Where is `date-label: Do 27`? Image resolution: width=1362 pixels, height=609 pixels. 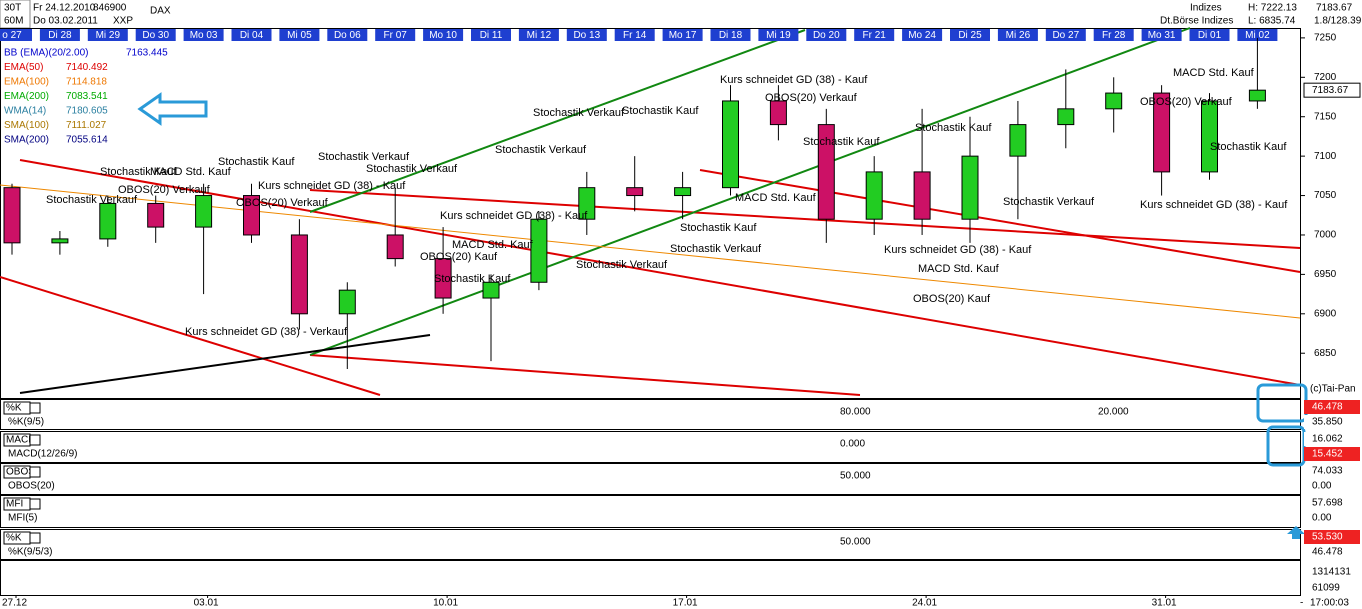 date-label: Do 27 is located at coordinates (1065, 35).